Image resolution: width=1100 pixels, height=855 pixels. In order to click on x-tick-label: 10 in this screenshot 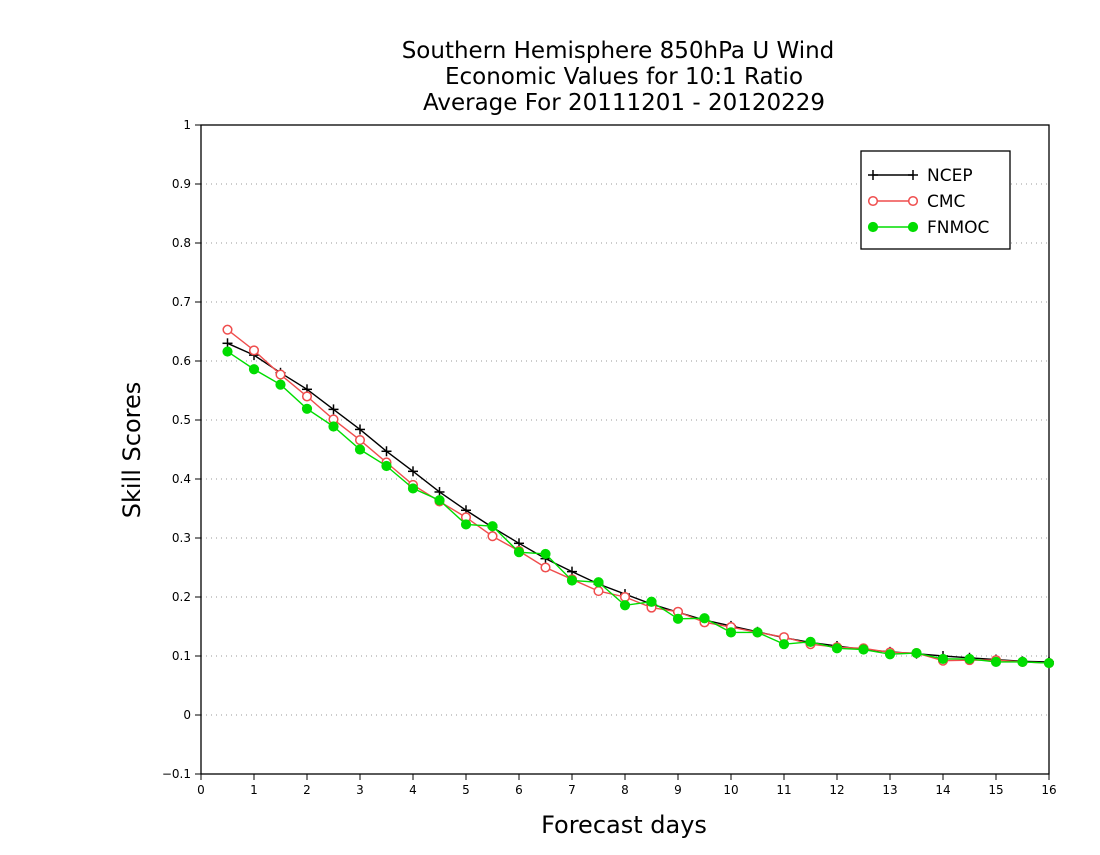, I will do `click(730, 790)`.